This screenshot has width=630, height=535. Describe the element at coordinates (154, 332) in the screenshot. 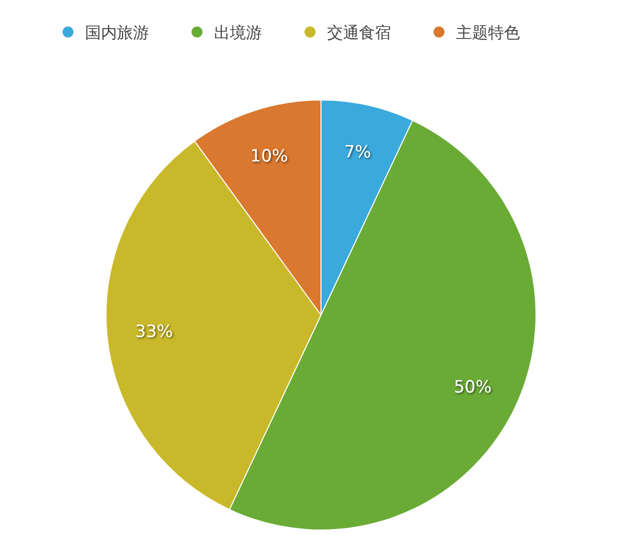

I see `data-label: 33%` at that location.